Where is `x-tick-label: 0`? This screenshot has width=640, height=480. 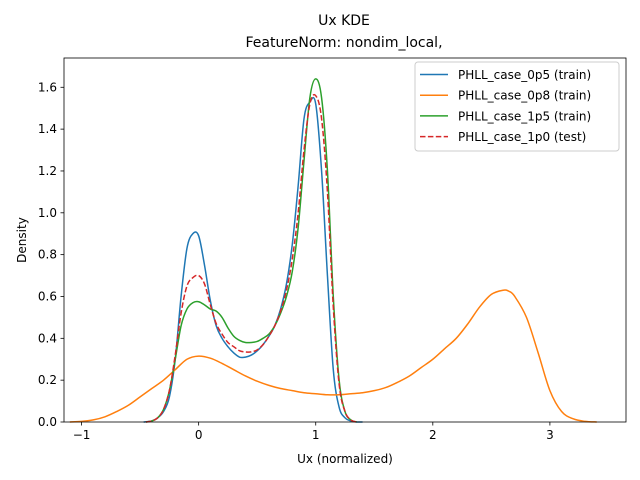
x-tick-label: 0 is located at coordinates (199, 435).